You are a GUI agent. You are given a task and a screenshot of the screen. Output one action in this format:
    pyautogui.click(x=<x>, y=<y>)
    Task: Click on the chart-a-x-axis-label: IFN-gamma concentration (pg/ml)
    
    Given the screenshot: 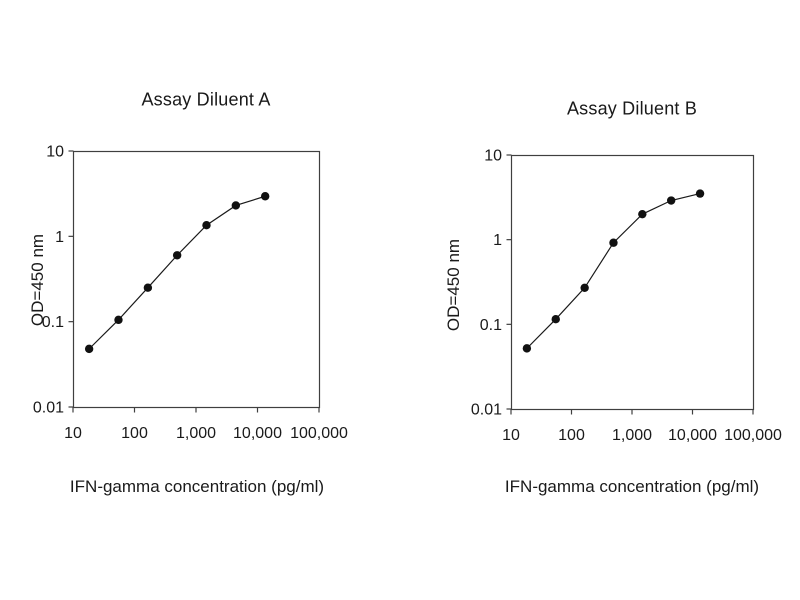 What is the action you would take?
    pyautogui.click(x=197, y=486)
    